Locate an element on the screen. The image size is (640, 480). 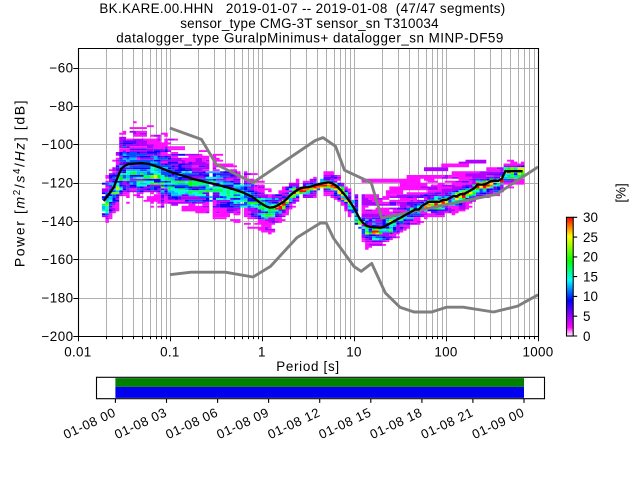
svg-text: 0.01 is located at coordinates (77, 351).